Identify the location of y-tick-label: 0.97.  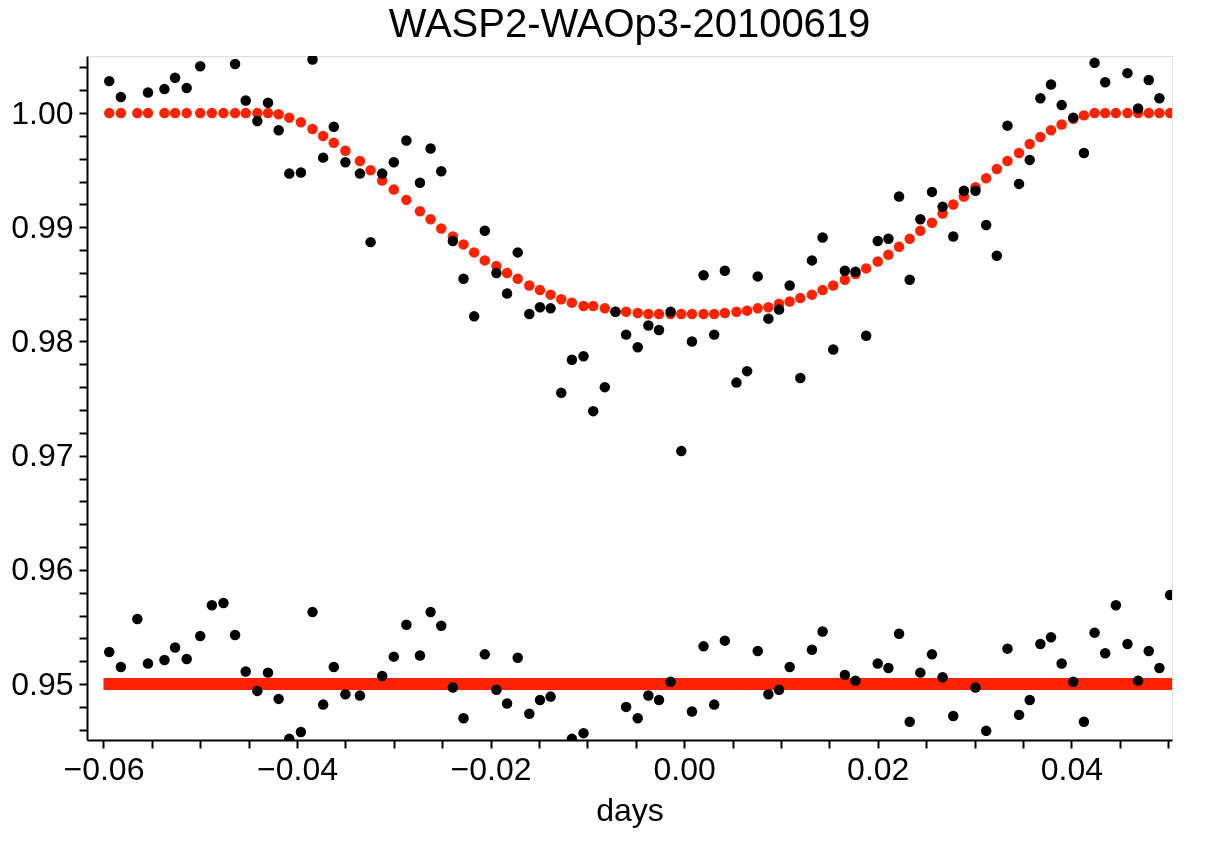
(42, 455).